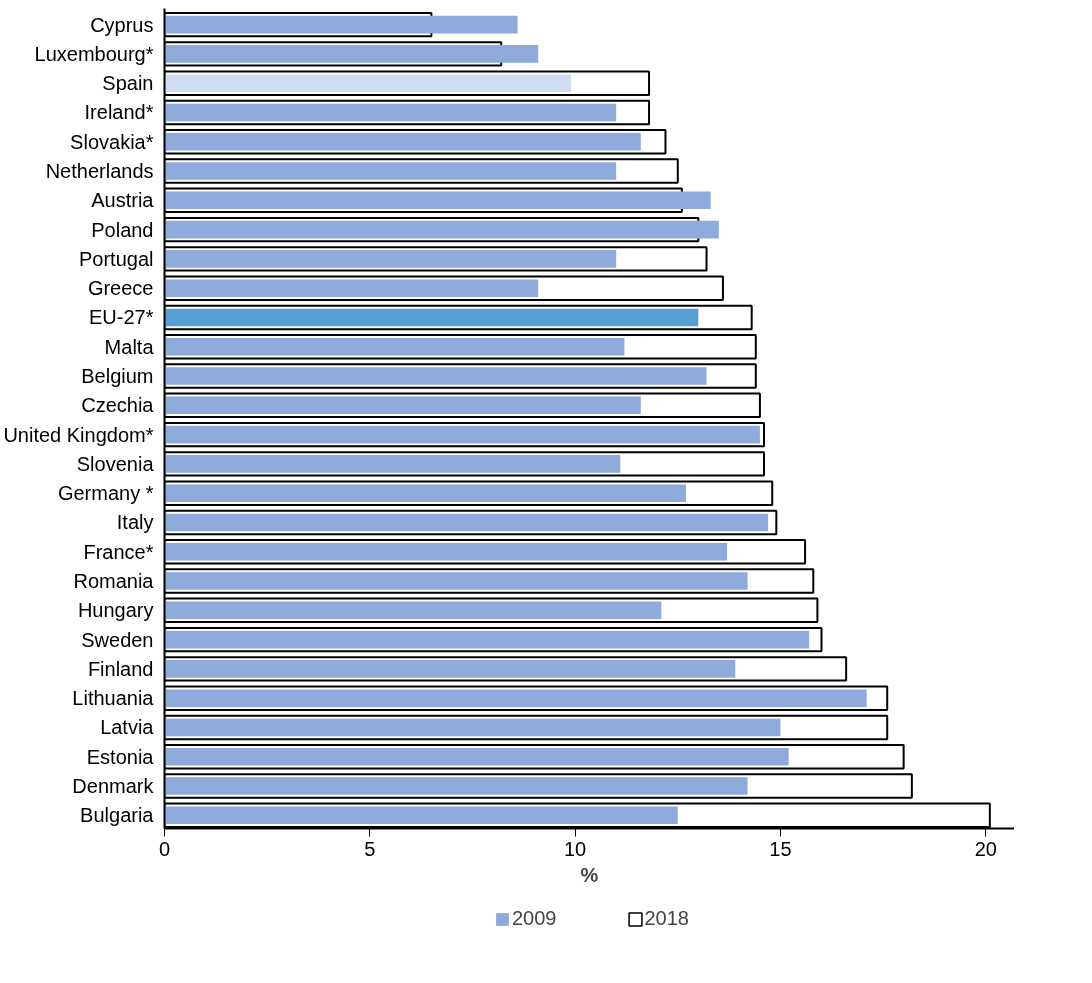 This screenshot has width=1092, height=983. What do you see at coordinates (114, 581) in the screenshot?
I see `y-tick-label: Romania` at bounding box center [114, 581].